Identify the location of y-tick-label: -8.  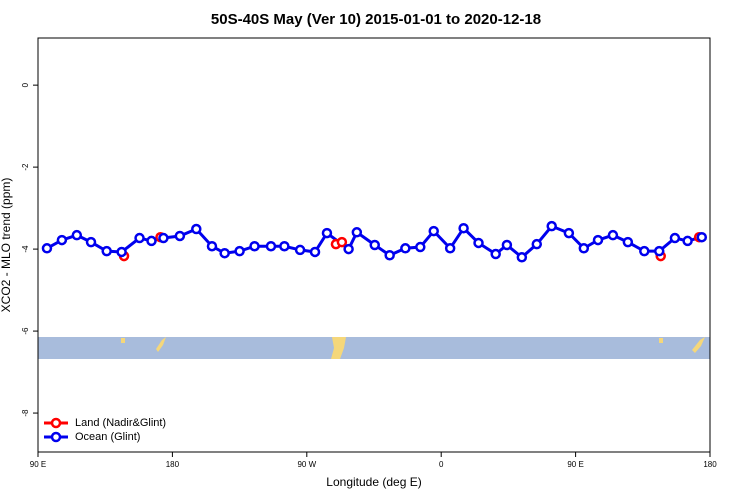
(25, 413).